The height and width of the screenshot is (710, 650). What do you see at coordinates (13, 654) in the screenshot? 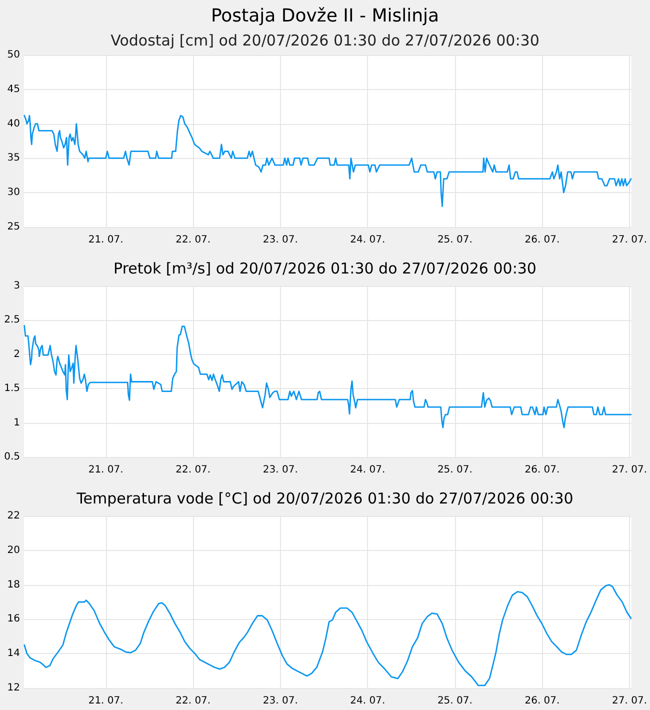
I see `y-tick-label: 14` at bounding box center [13, 654].